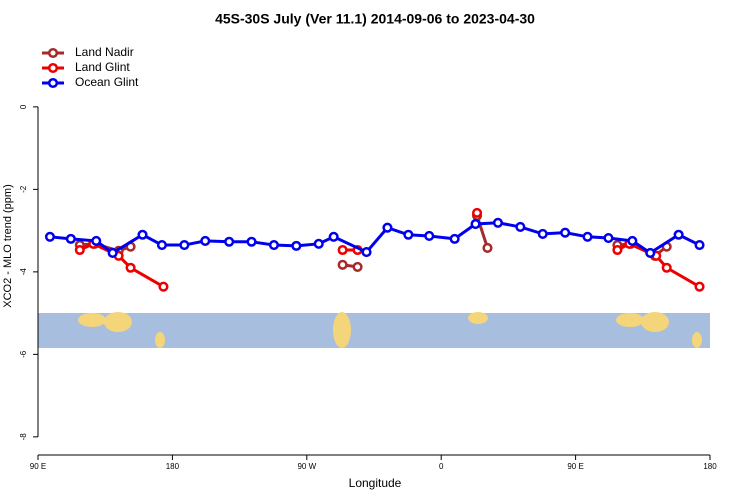 Image resolution: width=750 pixels, height=500 pixels. Describe the element at coordinates (104, 52) in the screenshot. I see `legend-label: Land Nadir` at that location.